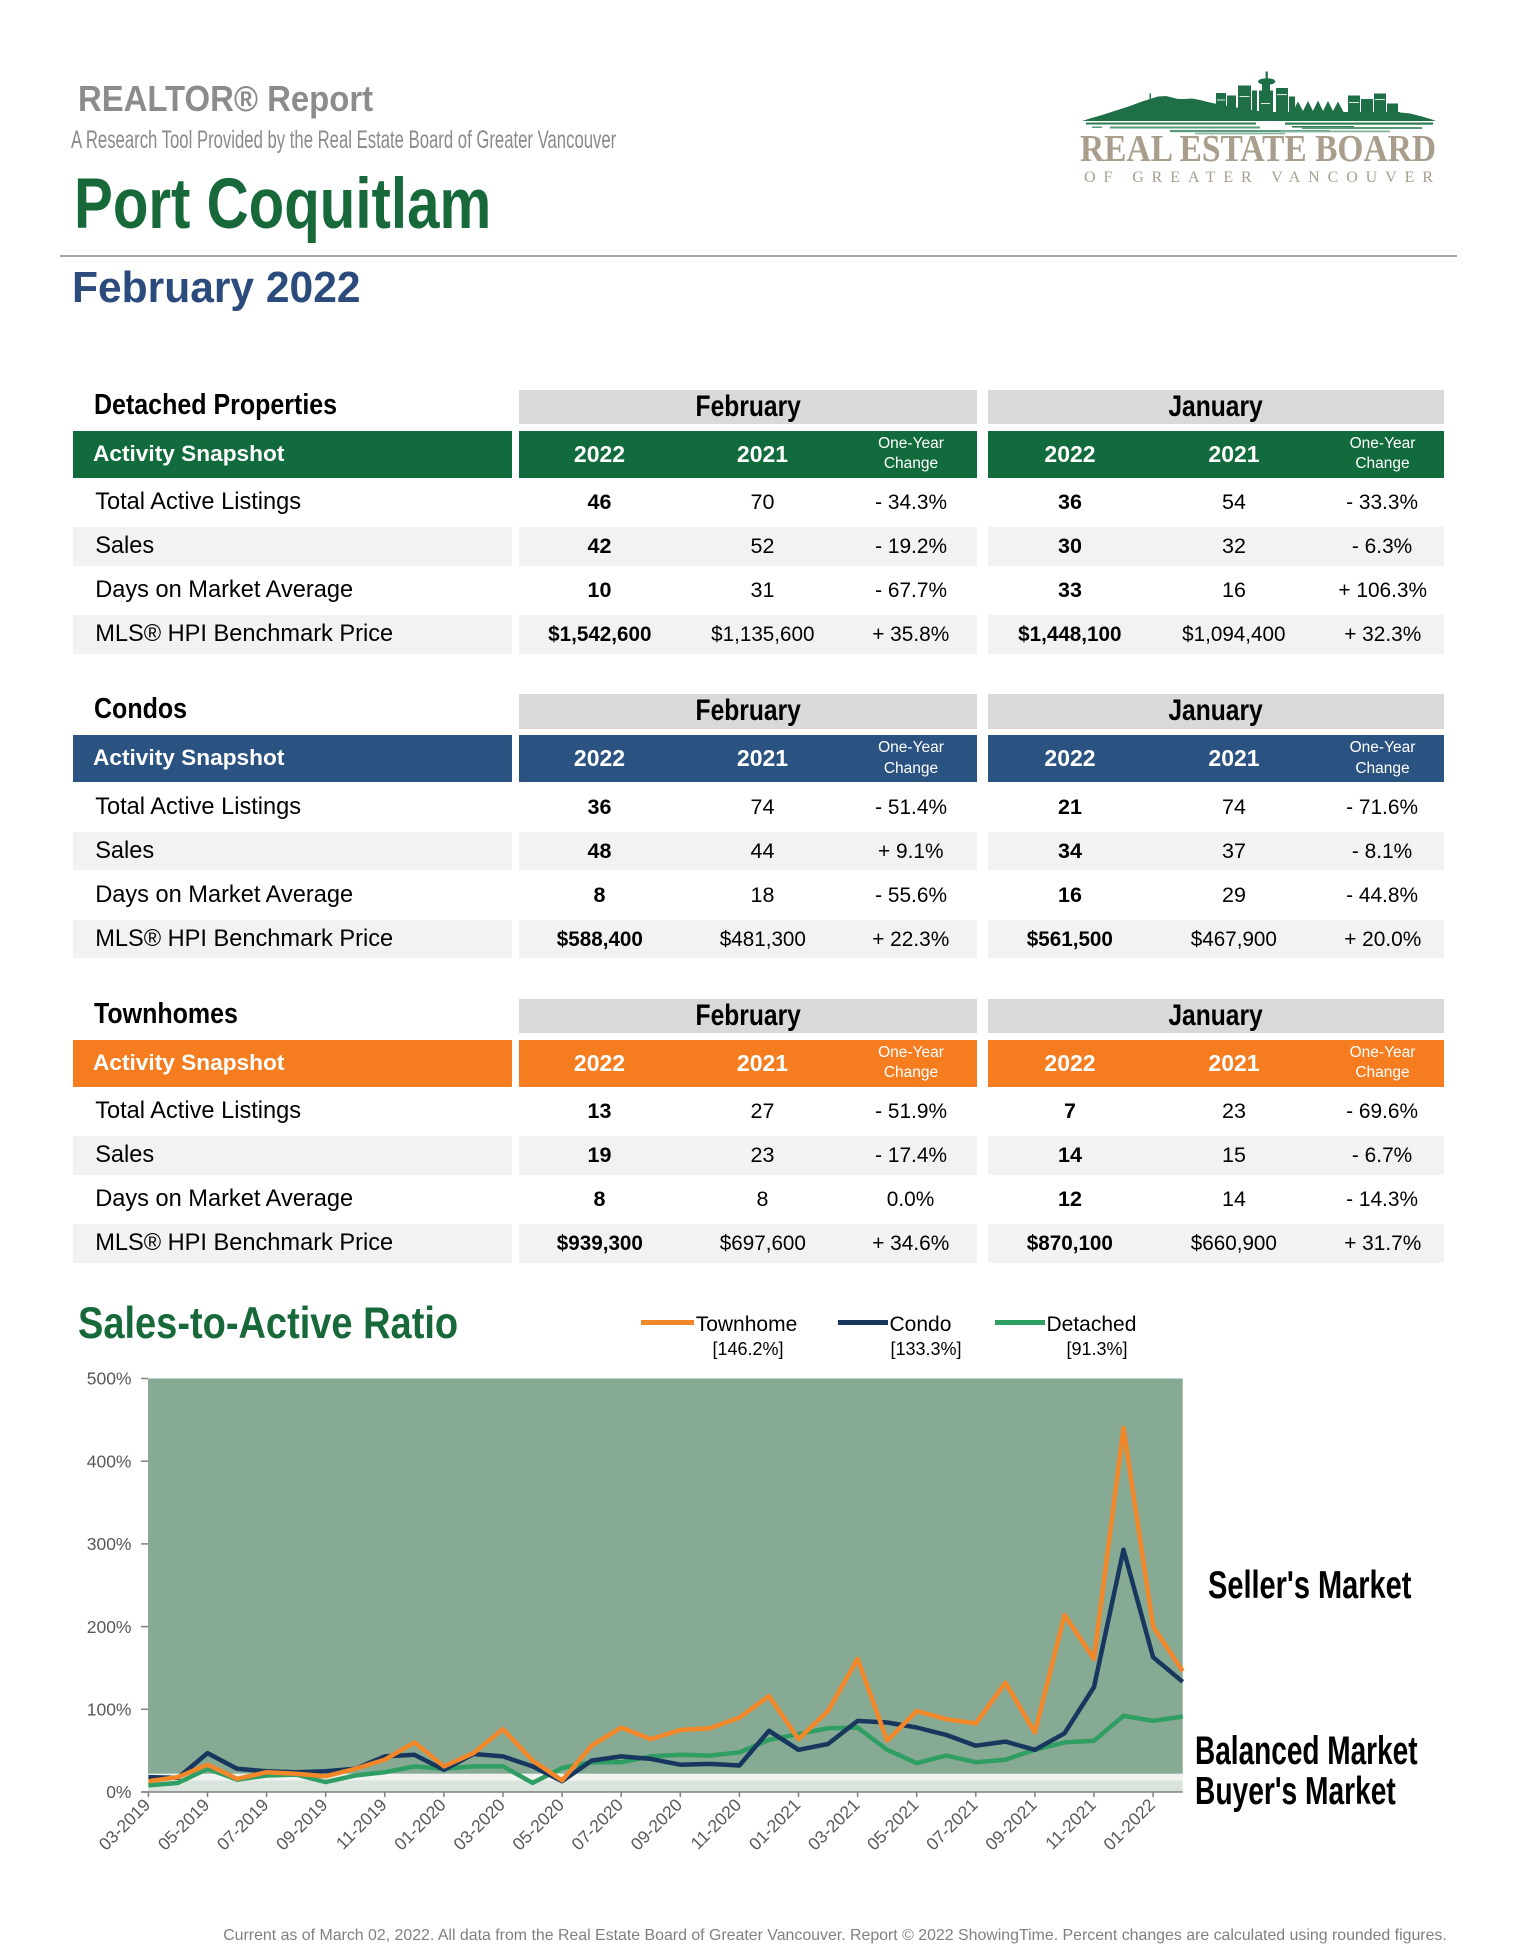 The image size is (1520, 1949). What do you see at coordinates (834, 1825) in the screenshot?
I see `svg-text: 03-2021` at bounding box center [834, 1825].